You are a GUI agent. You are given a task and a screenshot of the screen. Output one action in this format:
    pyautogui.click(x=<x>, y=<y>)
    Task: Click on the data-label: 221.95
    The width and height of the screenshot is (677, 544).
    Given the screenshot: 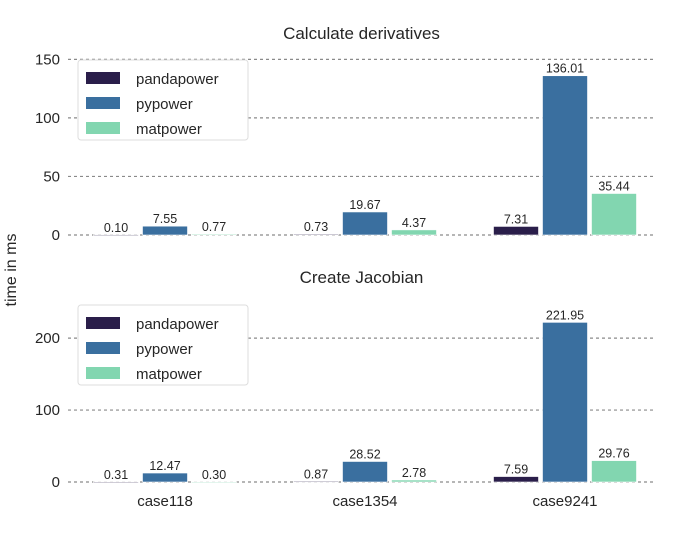 What is the action you would take?
    pyautogui.click(x=565, y=315)
    